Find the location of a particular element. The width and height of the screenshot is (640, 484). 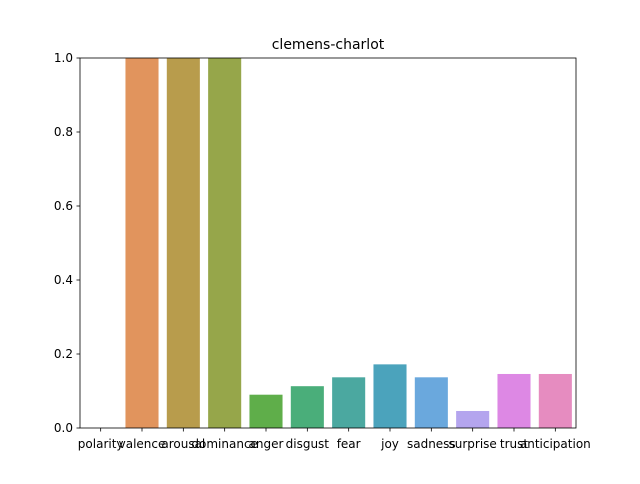

x-tick-label: joy is located at coordinates (389, 444).